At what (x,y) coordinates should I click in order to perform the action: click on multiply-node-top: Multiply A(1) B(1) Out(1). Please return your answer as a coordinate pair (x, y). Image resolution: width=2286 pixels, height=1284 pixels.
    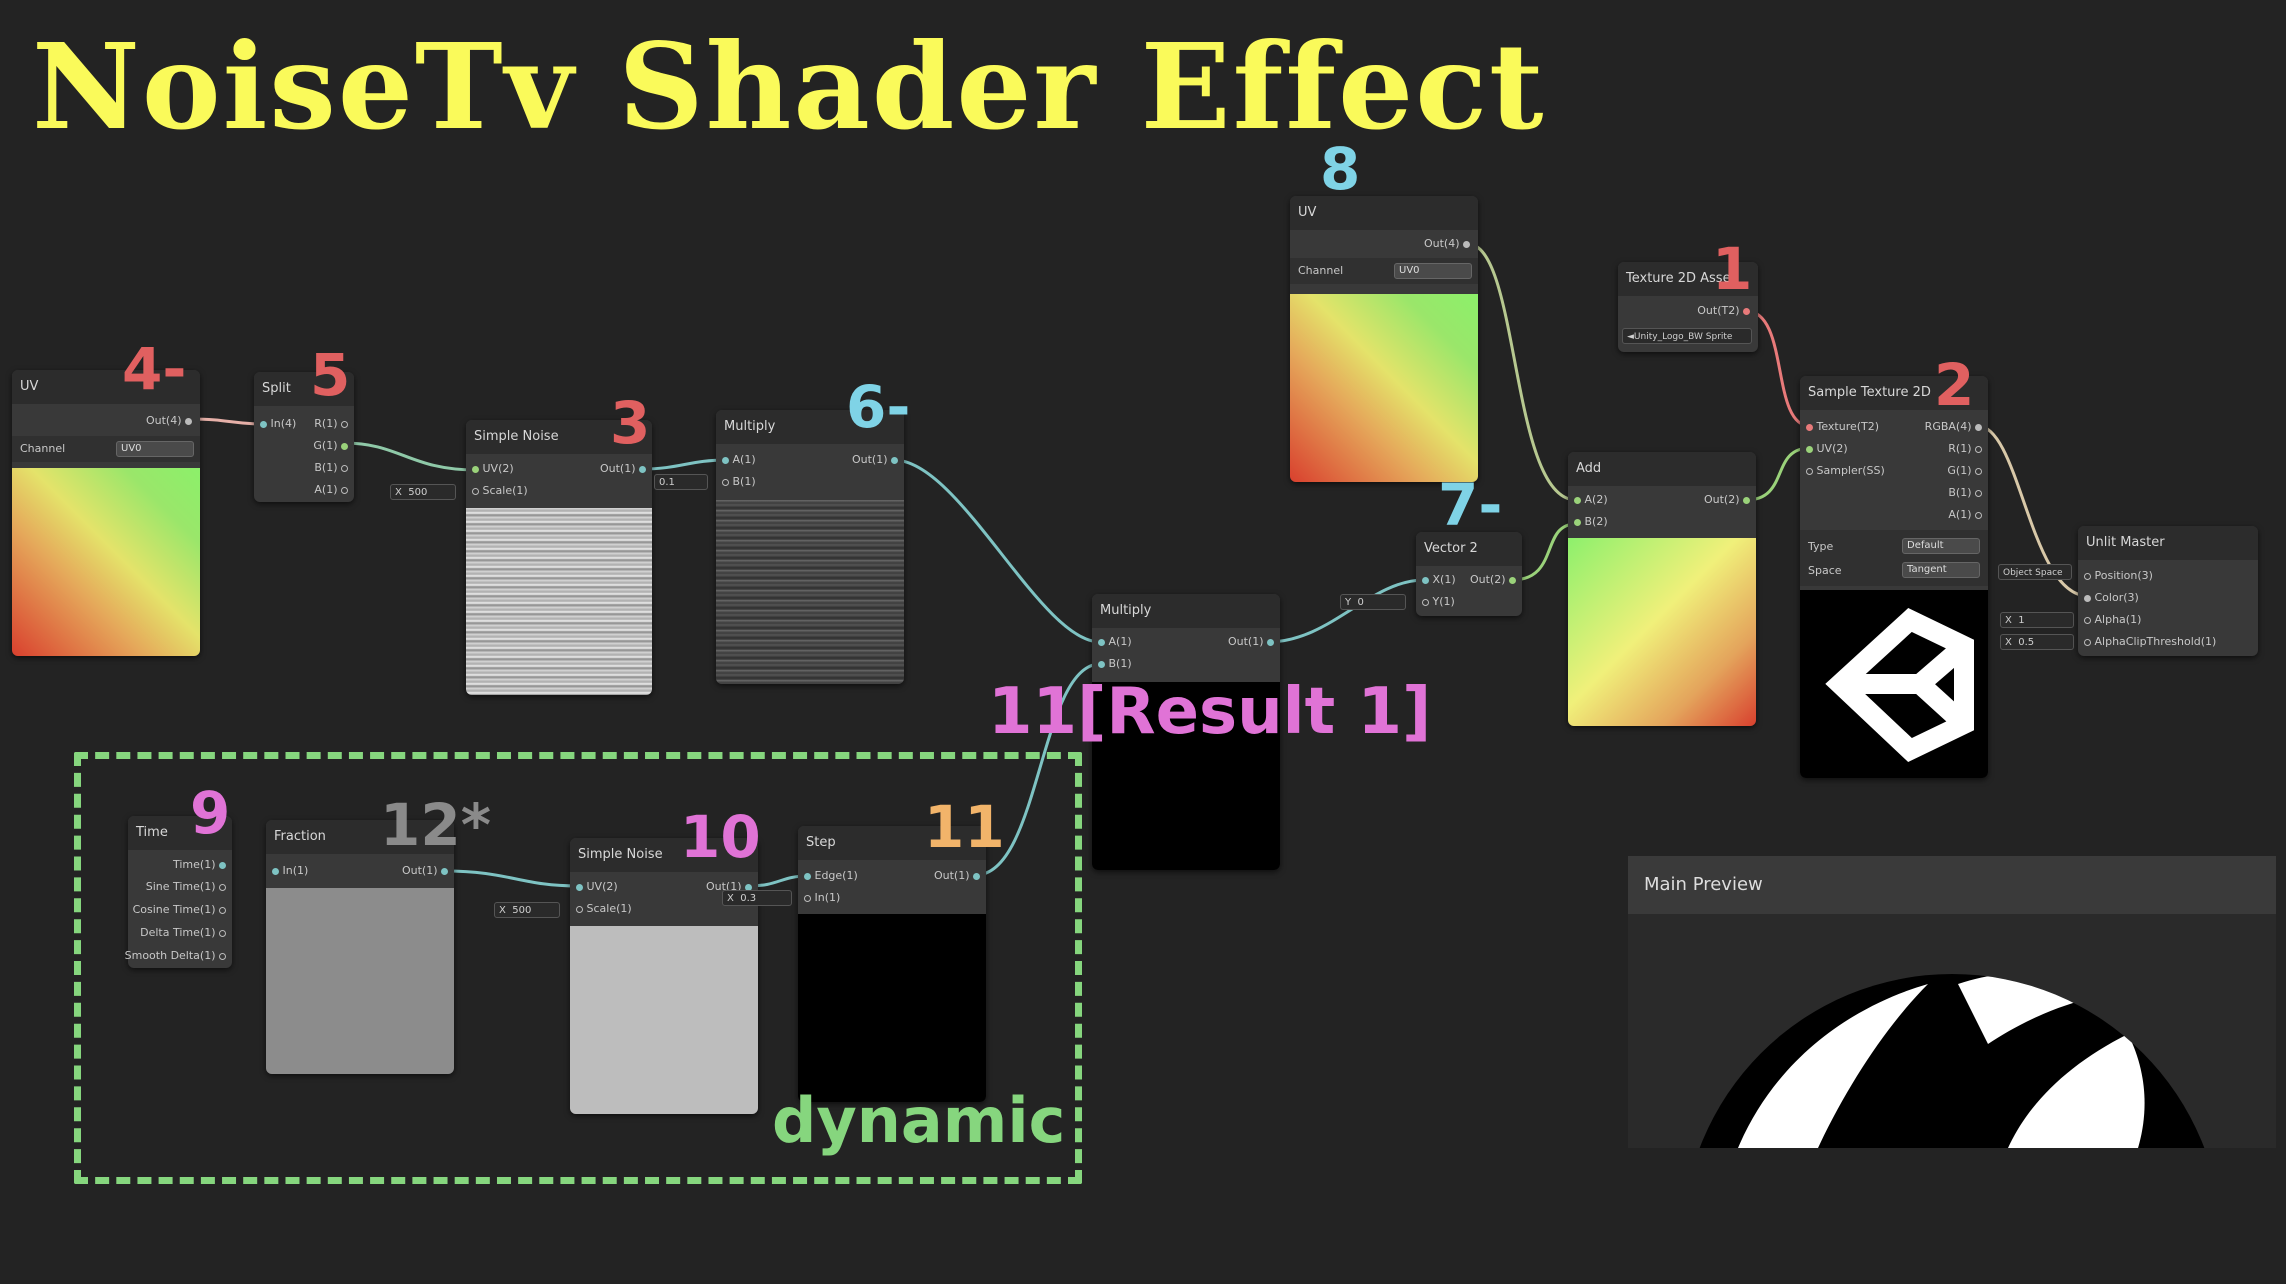
    Looking at the image, I should click on (810, 547).